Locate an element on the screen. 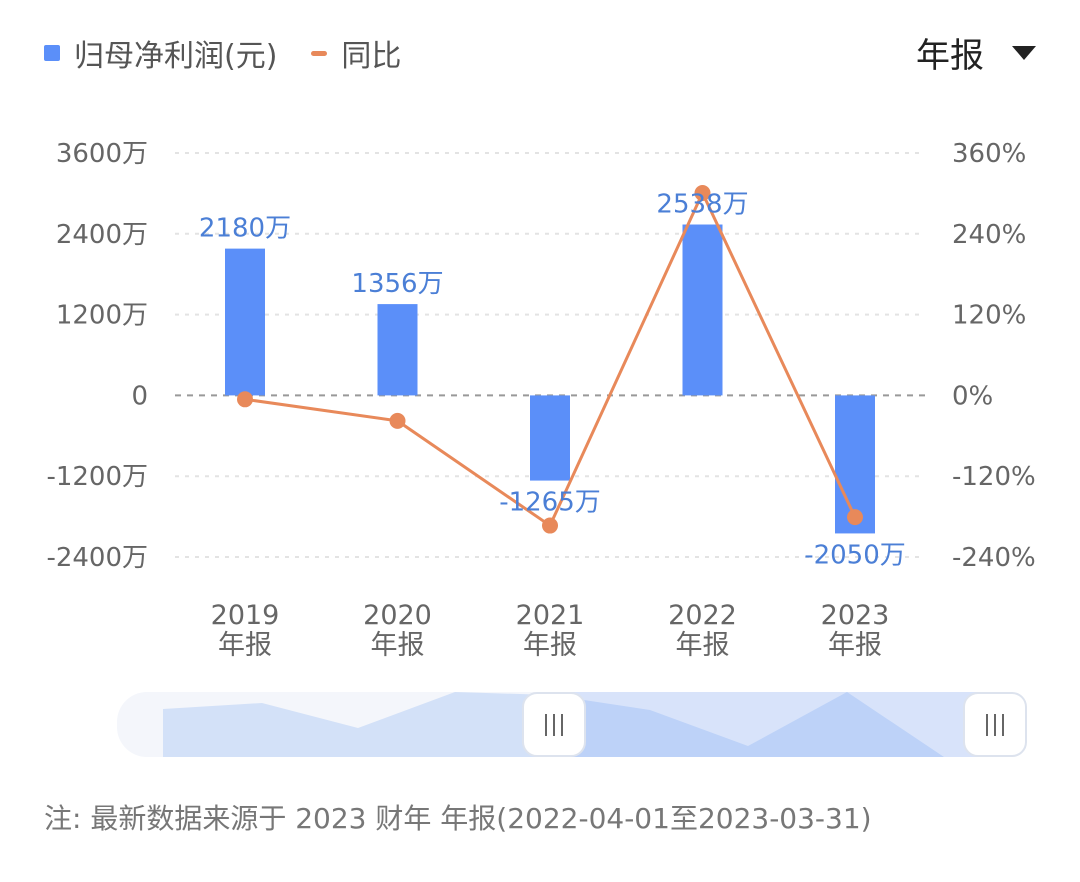  x-tick-label: 2022 is located at coordinates (702, 615).